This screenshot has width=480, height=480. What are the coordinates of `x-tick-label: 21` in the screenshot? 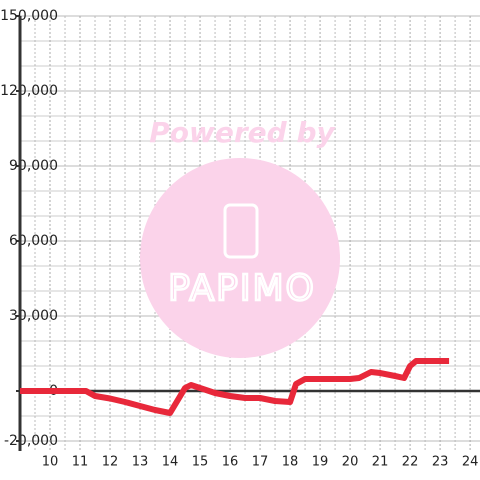 It's located at (380, 462).